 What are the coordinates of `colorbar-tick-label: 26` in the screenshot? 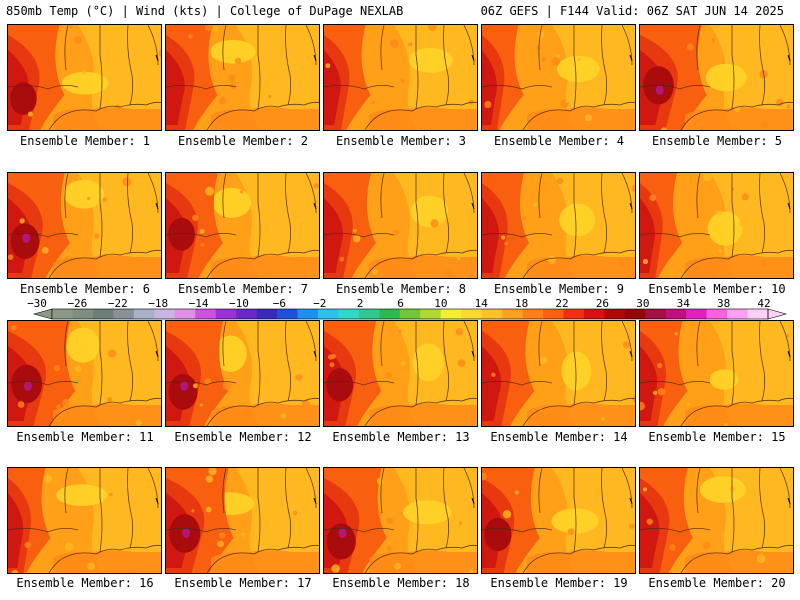 It's located at (602, 303).